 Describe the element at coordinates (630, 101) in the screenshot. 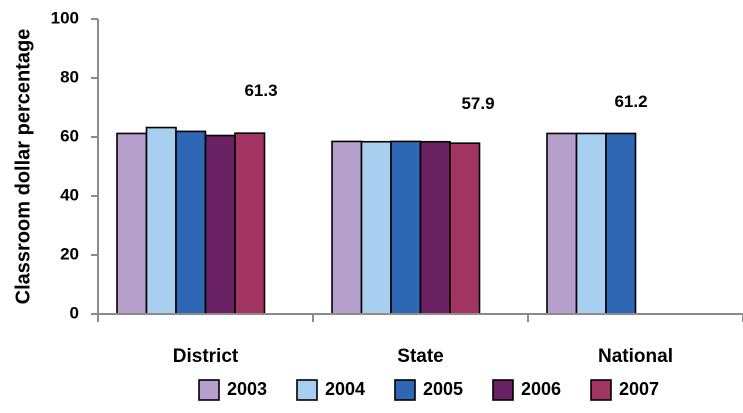

I see `data-label-national: 61.2` at that location.